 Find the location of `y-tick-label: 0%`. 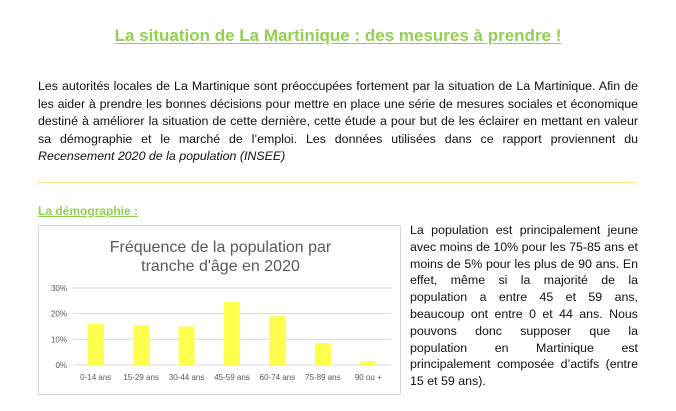

y-tick-label: 0% is located at coordinates (61, 365).